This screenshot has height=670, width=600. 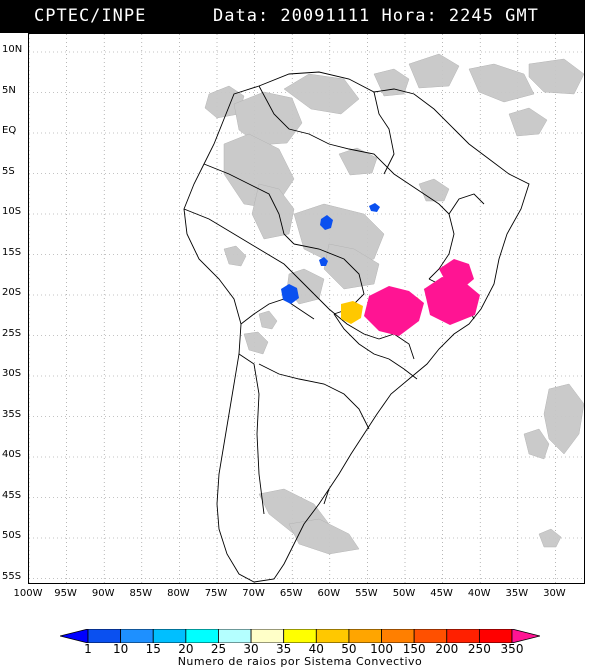 What do you see at coordinates (9, 130) in the screenshot?
I see `lat-label: EQ` at bounding box center [9, 130].